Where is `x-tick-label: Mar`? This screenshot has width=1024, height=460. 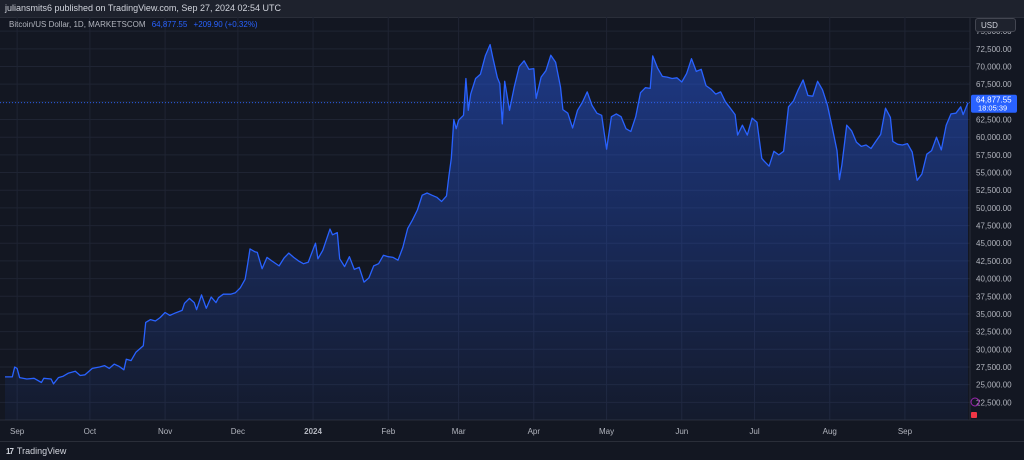
x-tick-label: Mar is located at coordinates (459, 431).